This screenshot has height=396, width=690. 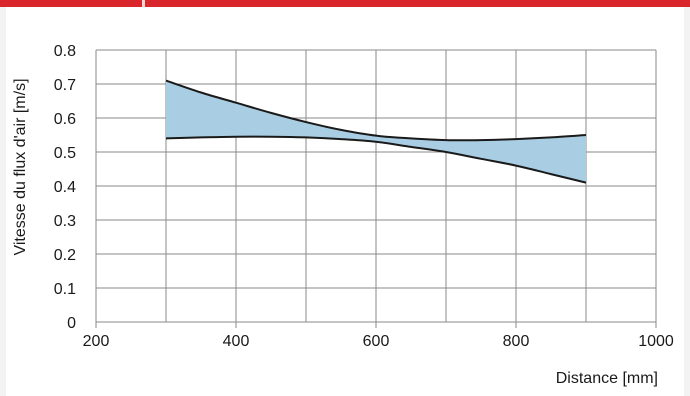 I want to click on series-2-line, so click(x=376, y=159).